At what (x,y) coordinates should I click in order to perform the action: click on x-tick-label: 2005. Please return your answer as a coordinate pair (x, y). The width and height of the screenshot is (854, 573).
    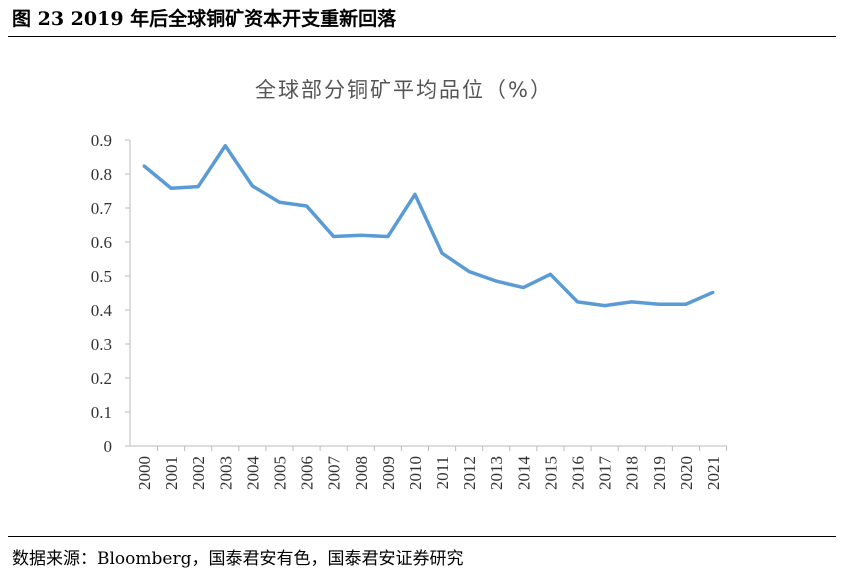
    Looking at the image, I should click on (279, 473).